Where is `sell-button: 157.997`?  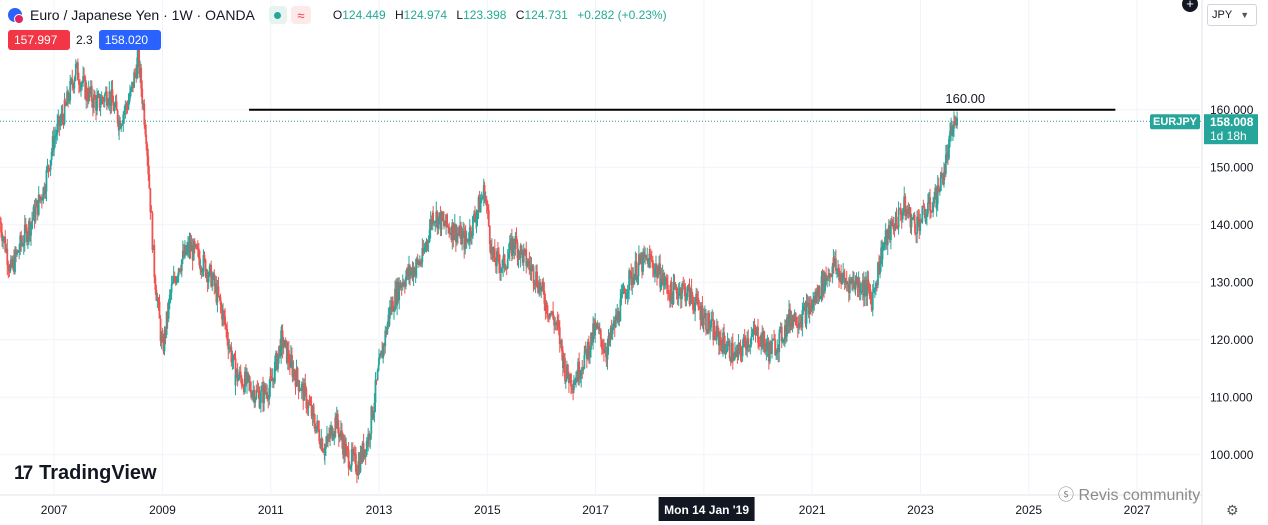
sell-button: 157.997 is located at coordinates (39, 40).